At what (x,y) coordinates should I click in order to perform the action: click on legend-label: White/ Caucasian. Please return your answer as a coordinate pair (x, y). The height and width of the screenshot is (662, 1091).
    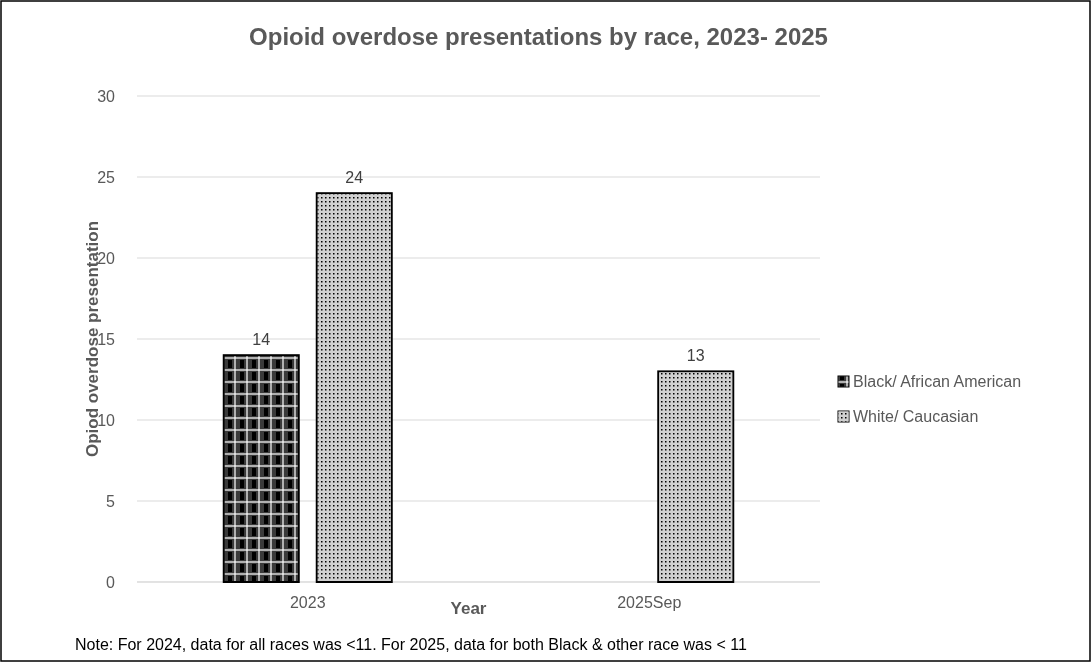
    Looking at the image, I should click on (916, 416).